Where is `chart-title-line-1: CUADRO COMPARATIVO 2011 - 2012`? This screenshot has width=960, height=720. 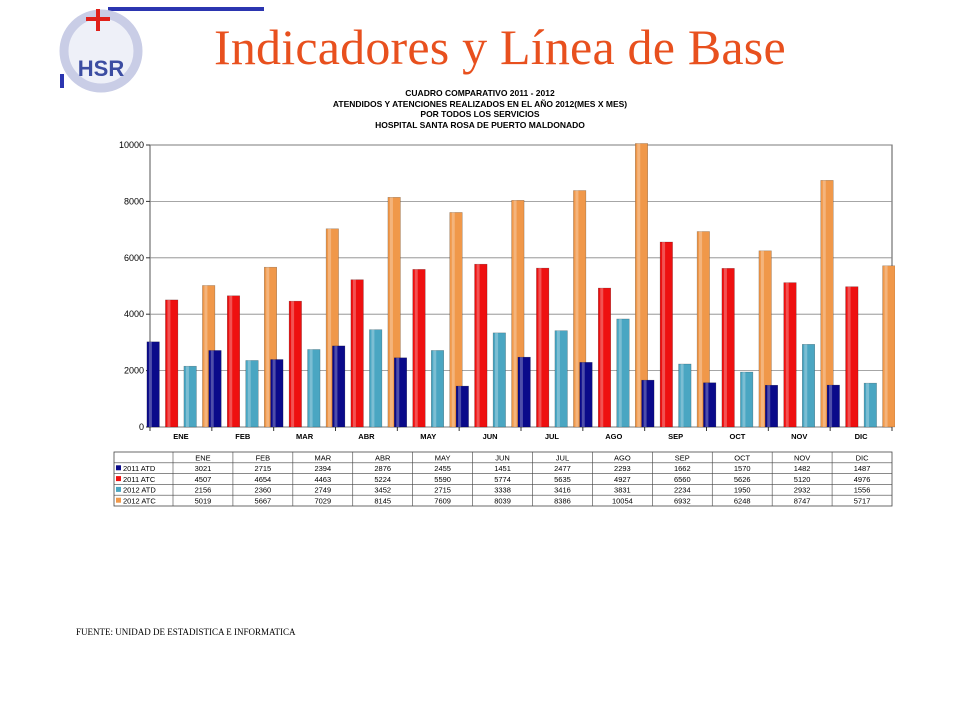
chart-title-line-1: CUADRO COMPARATIVO 2011 - 2012 is located at coordinates (480, 93).